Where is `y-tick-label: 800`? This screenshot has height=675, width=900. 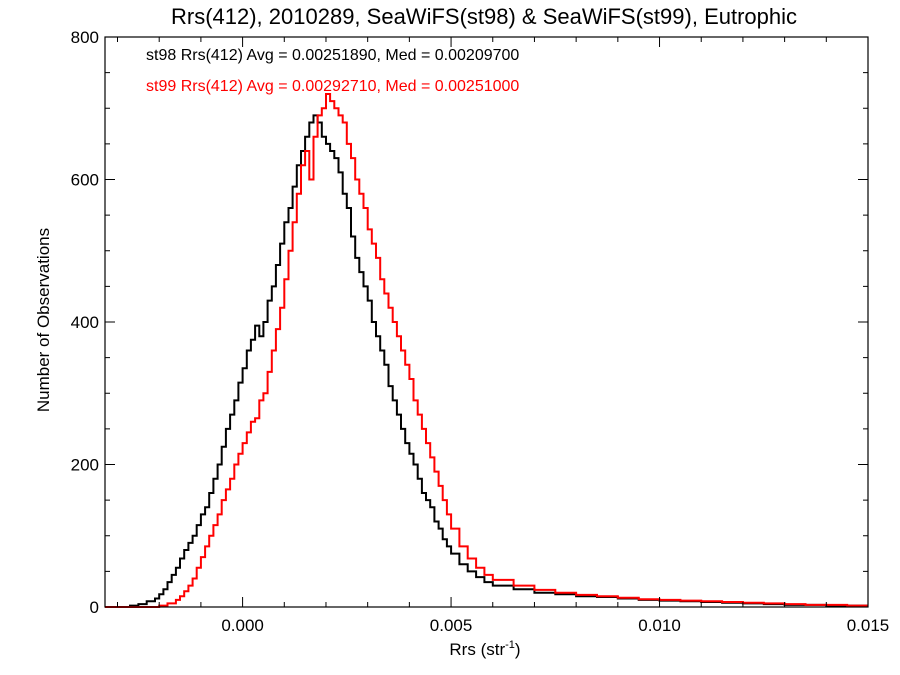 y-tick-label: 800 is located at coordinates (85, 37).